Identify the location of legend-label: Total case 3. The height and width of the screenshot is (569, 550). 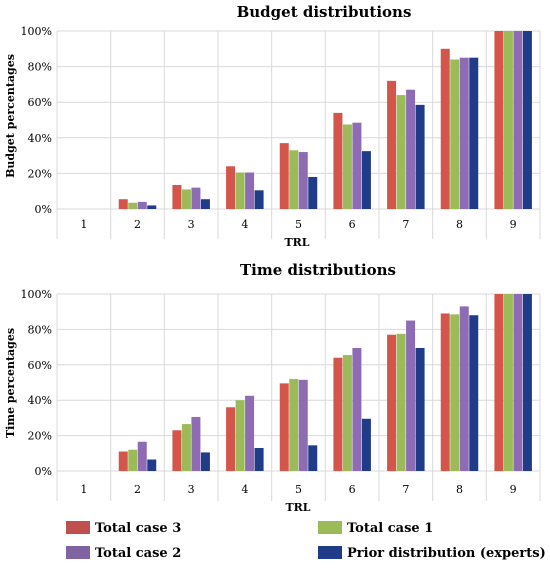
(138, 528).